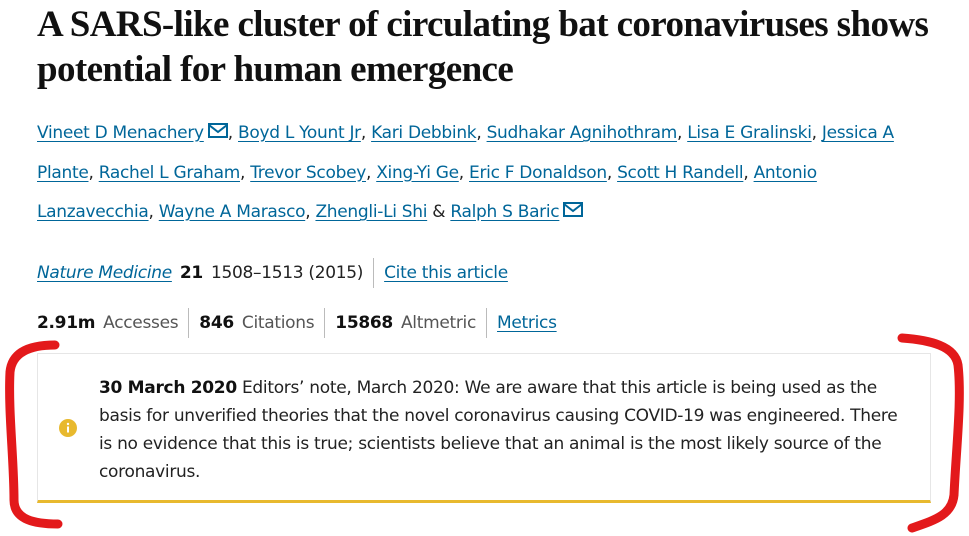  I want to click on author-link: Rachel L Graham, so click(169, 172).